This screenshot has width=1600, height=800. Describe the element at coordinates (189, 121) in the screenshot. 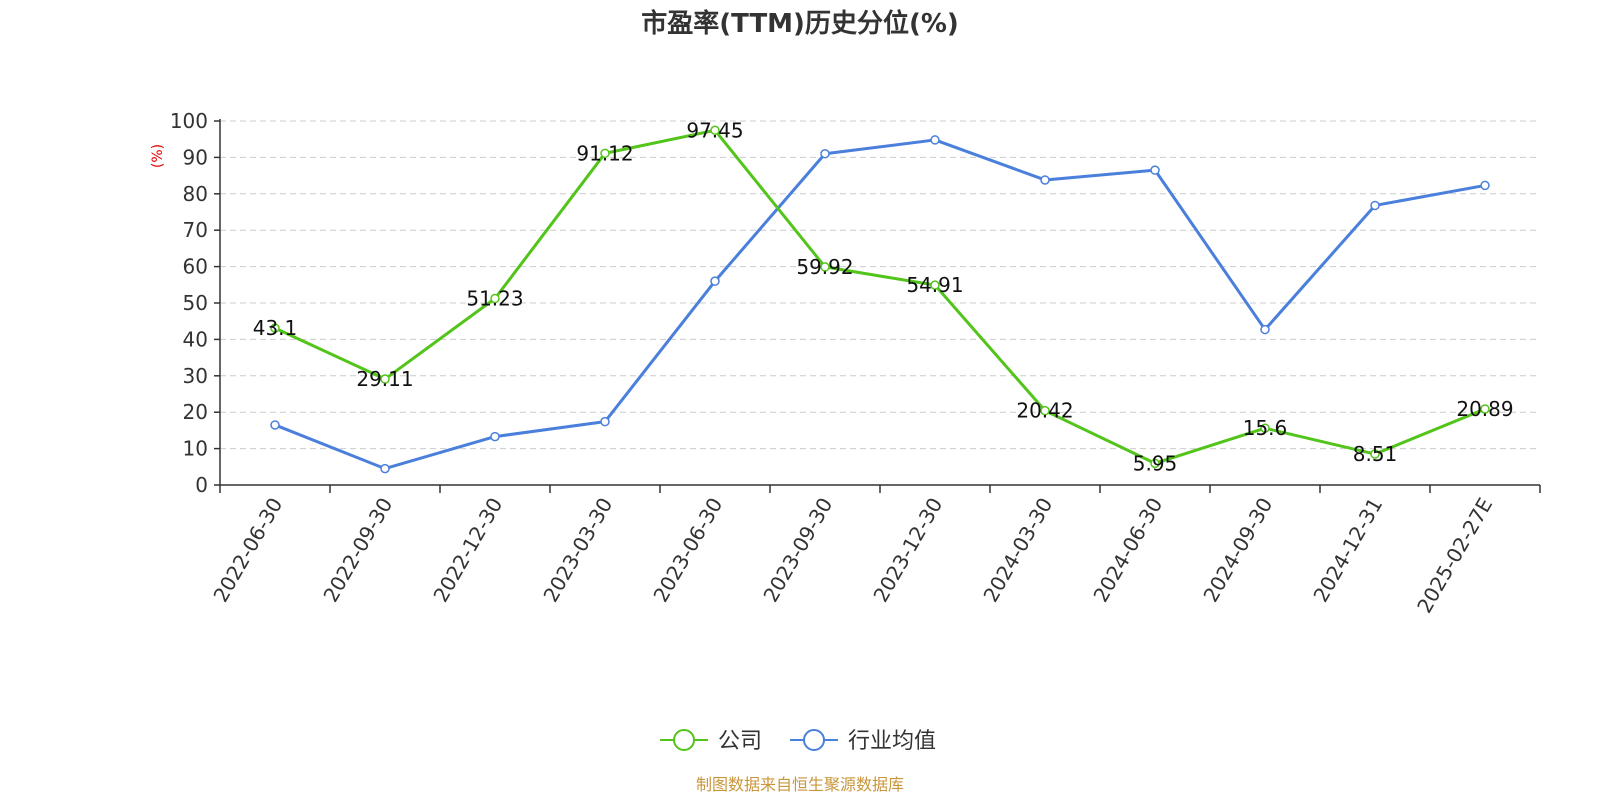

I see `y-tick-label: 100` at that location.